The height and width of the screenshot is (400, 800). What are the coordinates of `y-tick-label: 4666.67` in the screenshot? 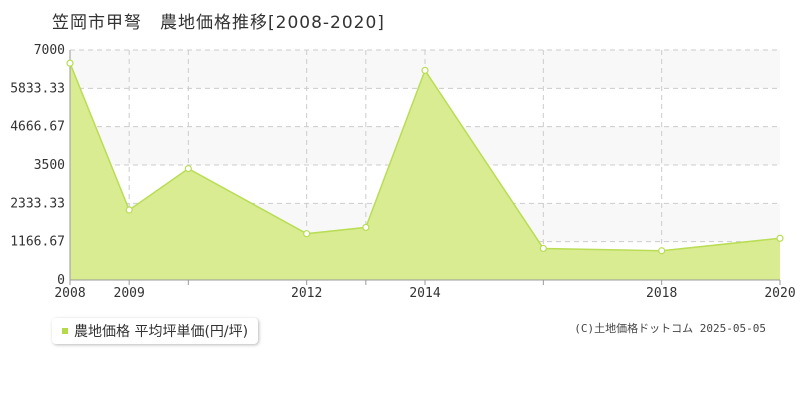 It's located at (37, 127).